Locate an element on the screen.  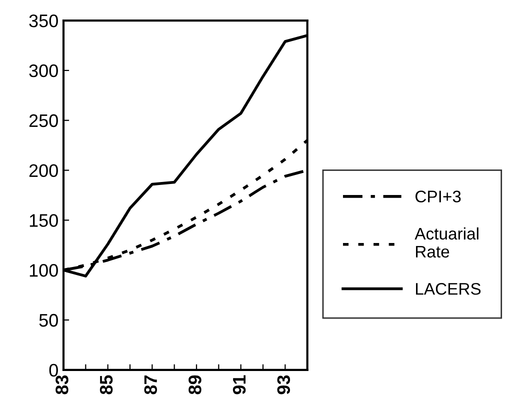
y-tick-label: 150 is located at coordinates (44, 220).